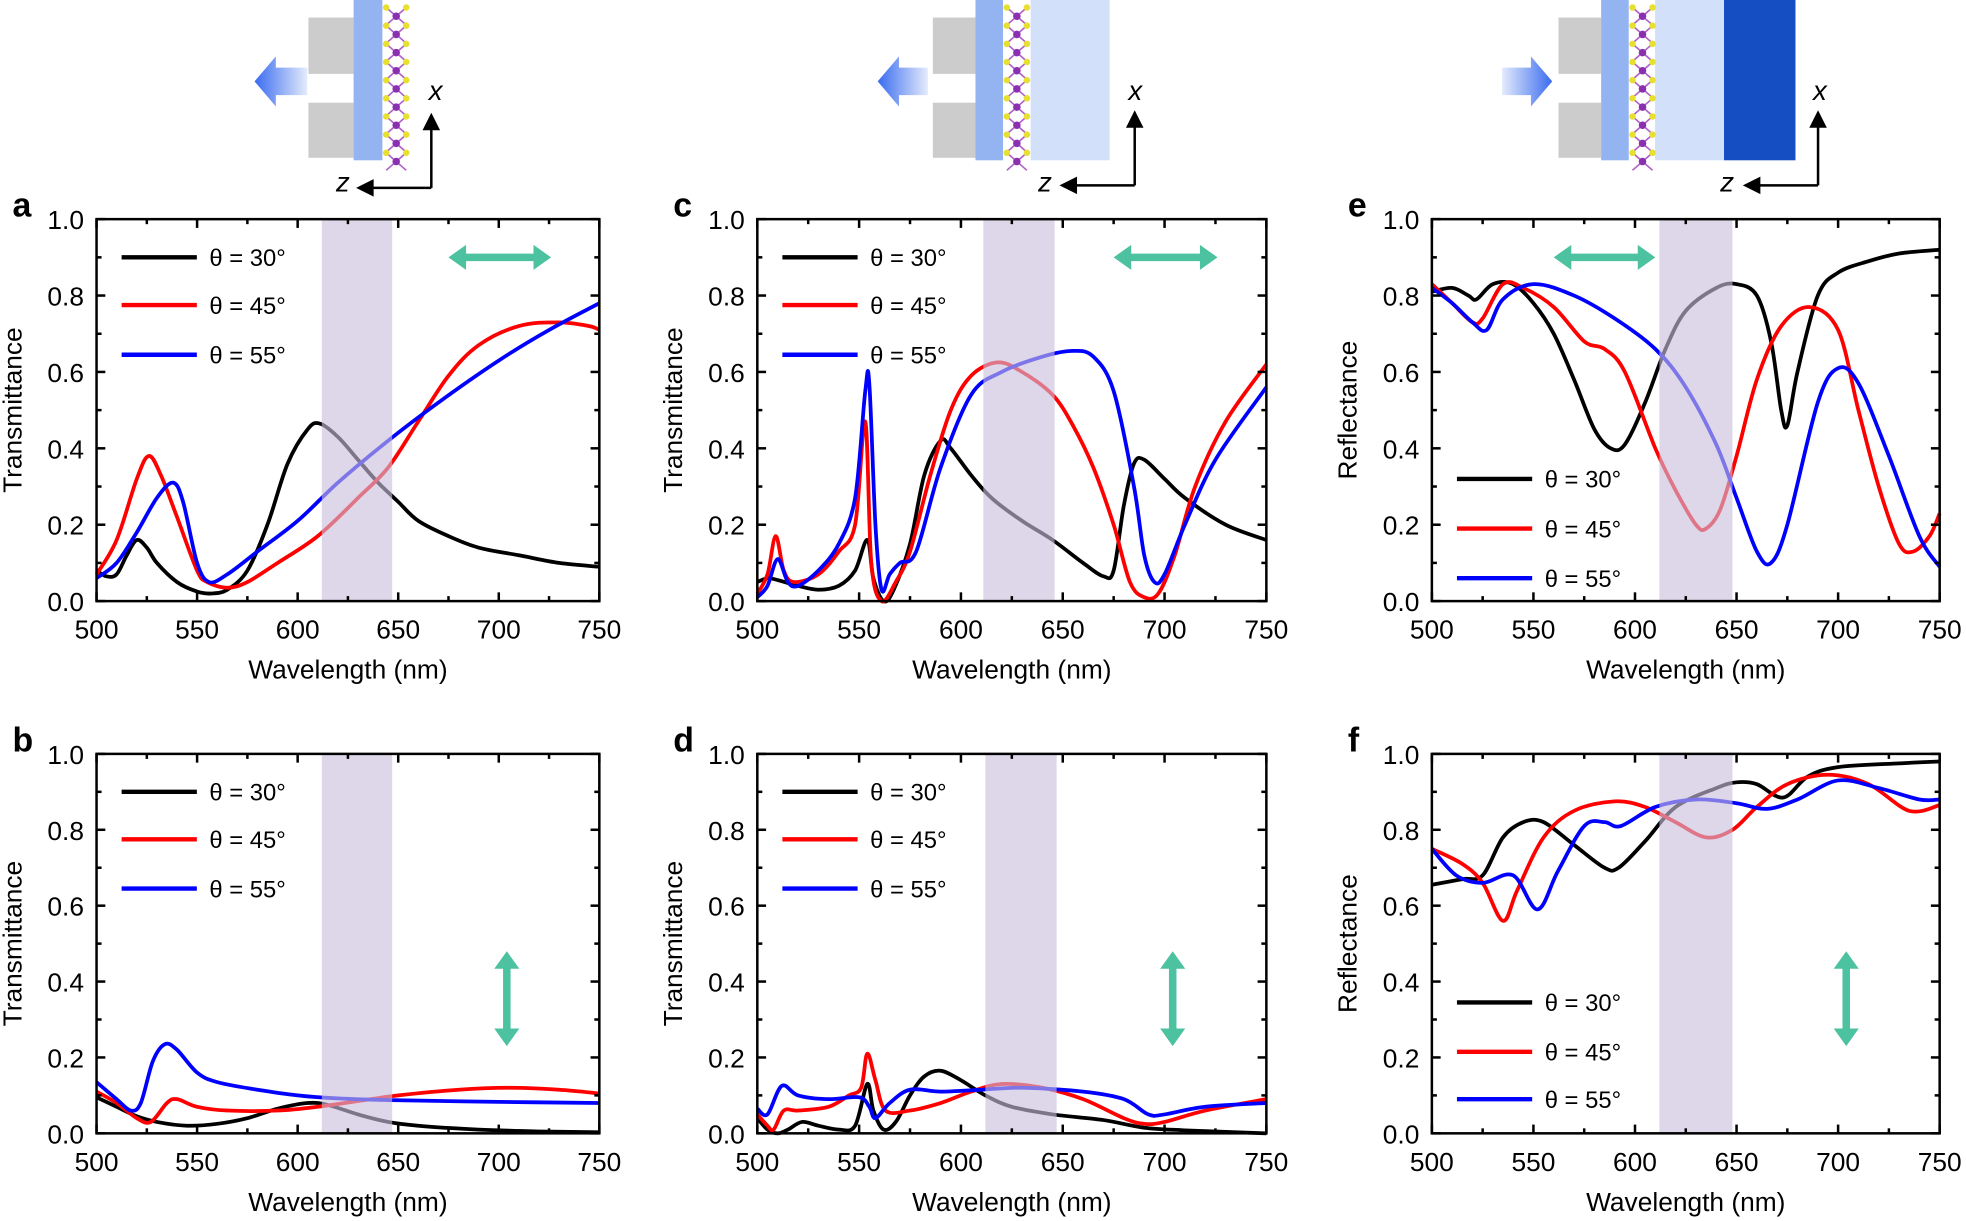  What do you see at coordinates (97, 1162) in the screenshot?
I see `x-tick-label: 500` at bounding box center [97, 1162].